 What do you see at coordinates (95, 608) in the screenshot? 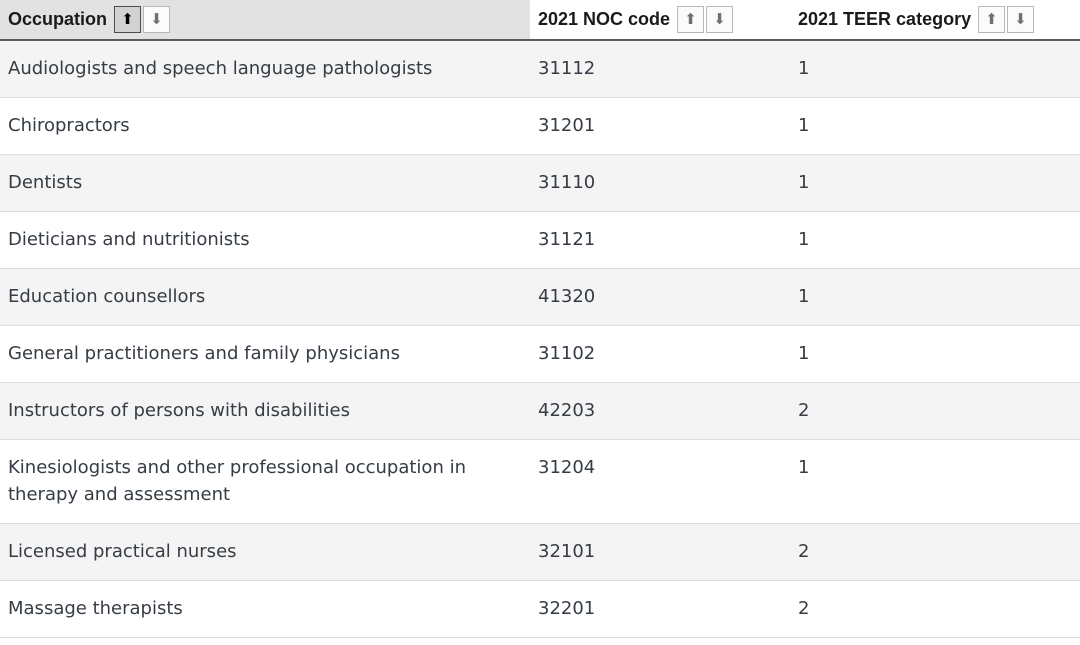
I see `occupation-cell: Massage therapists` at bounding box center [95, 608].